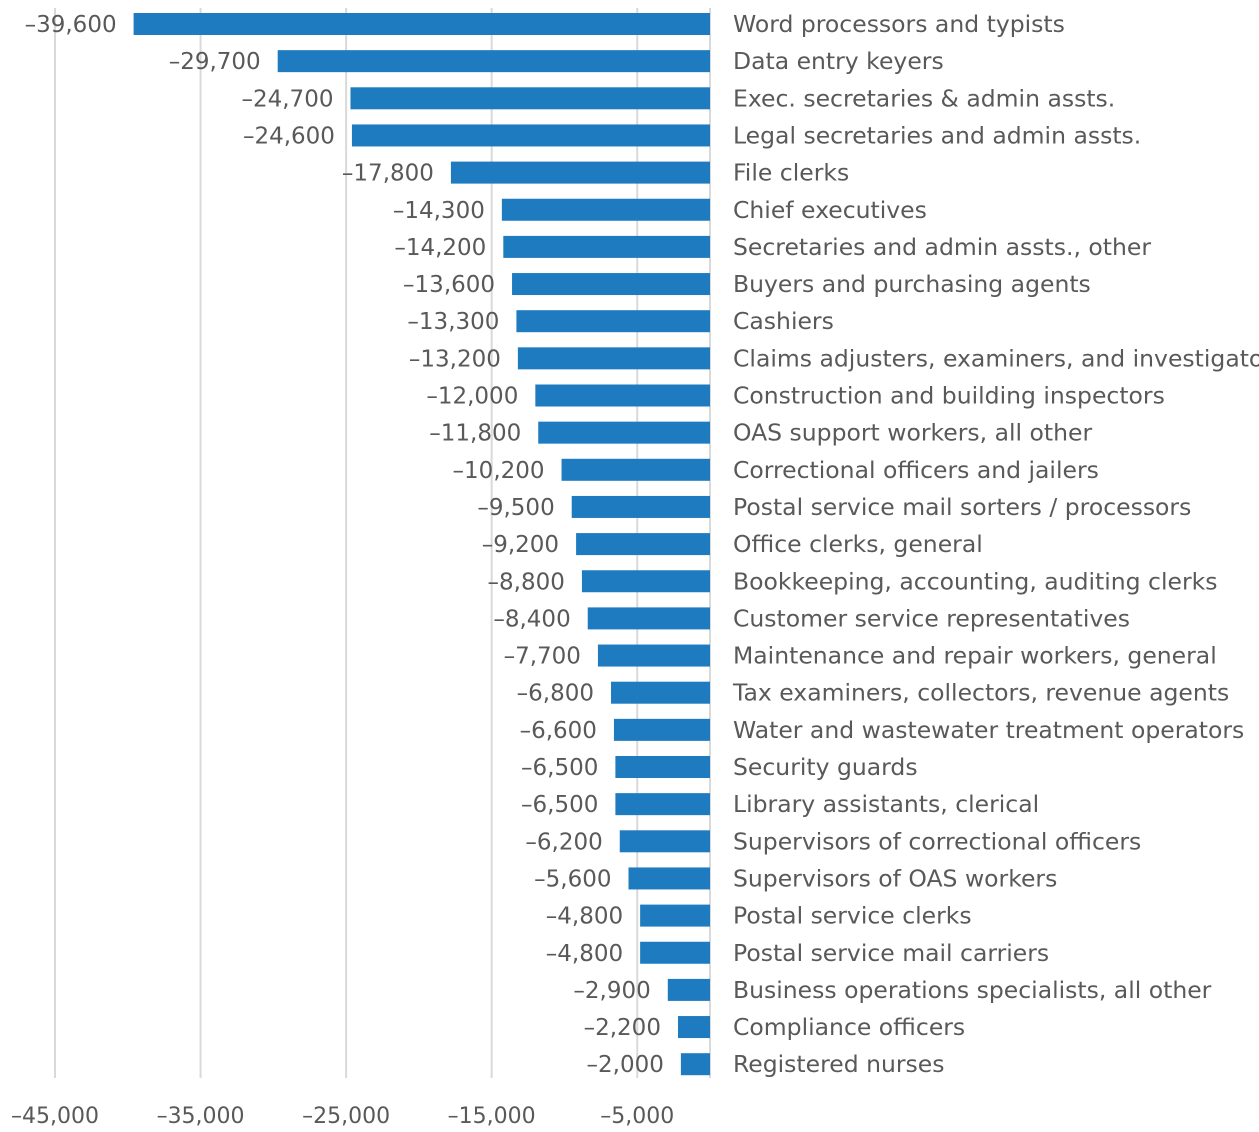  Describe the element at coordinates (899, 24) in the screenshot. I see `category-label: Word processors and typists` at that location.